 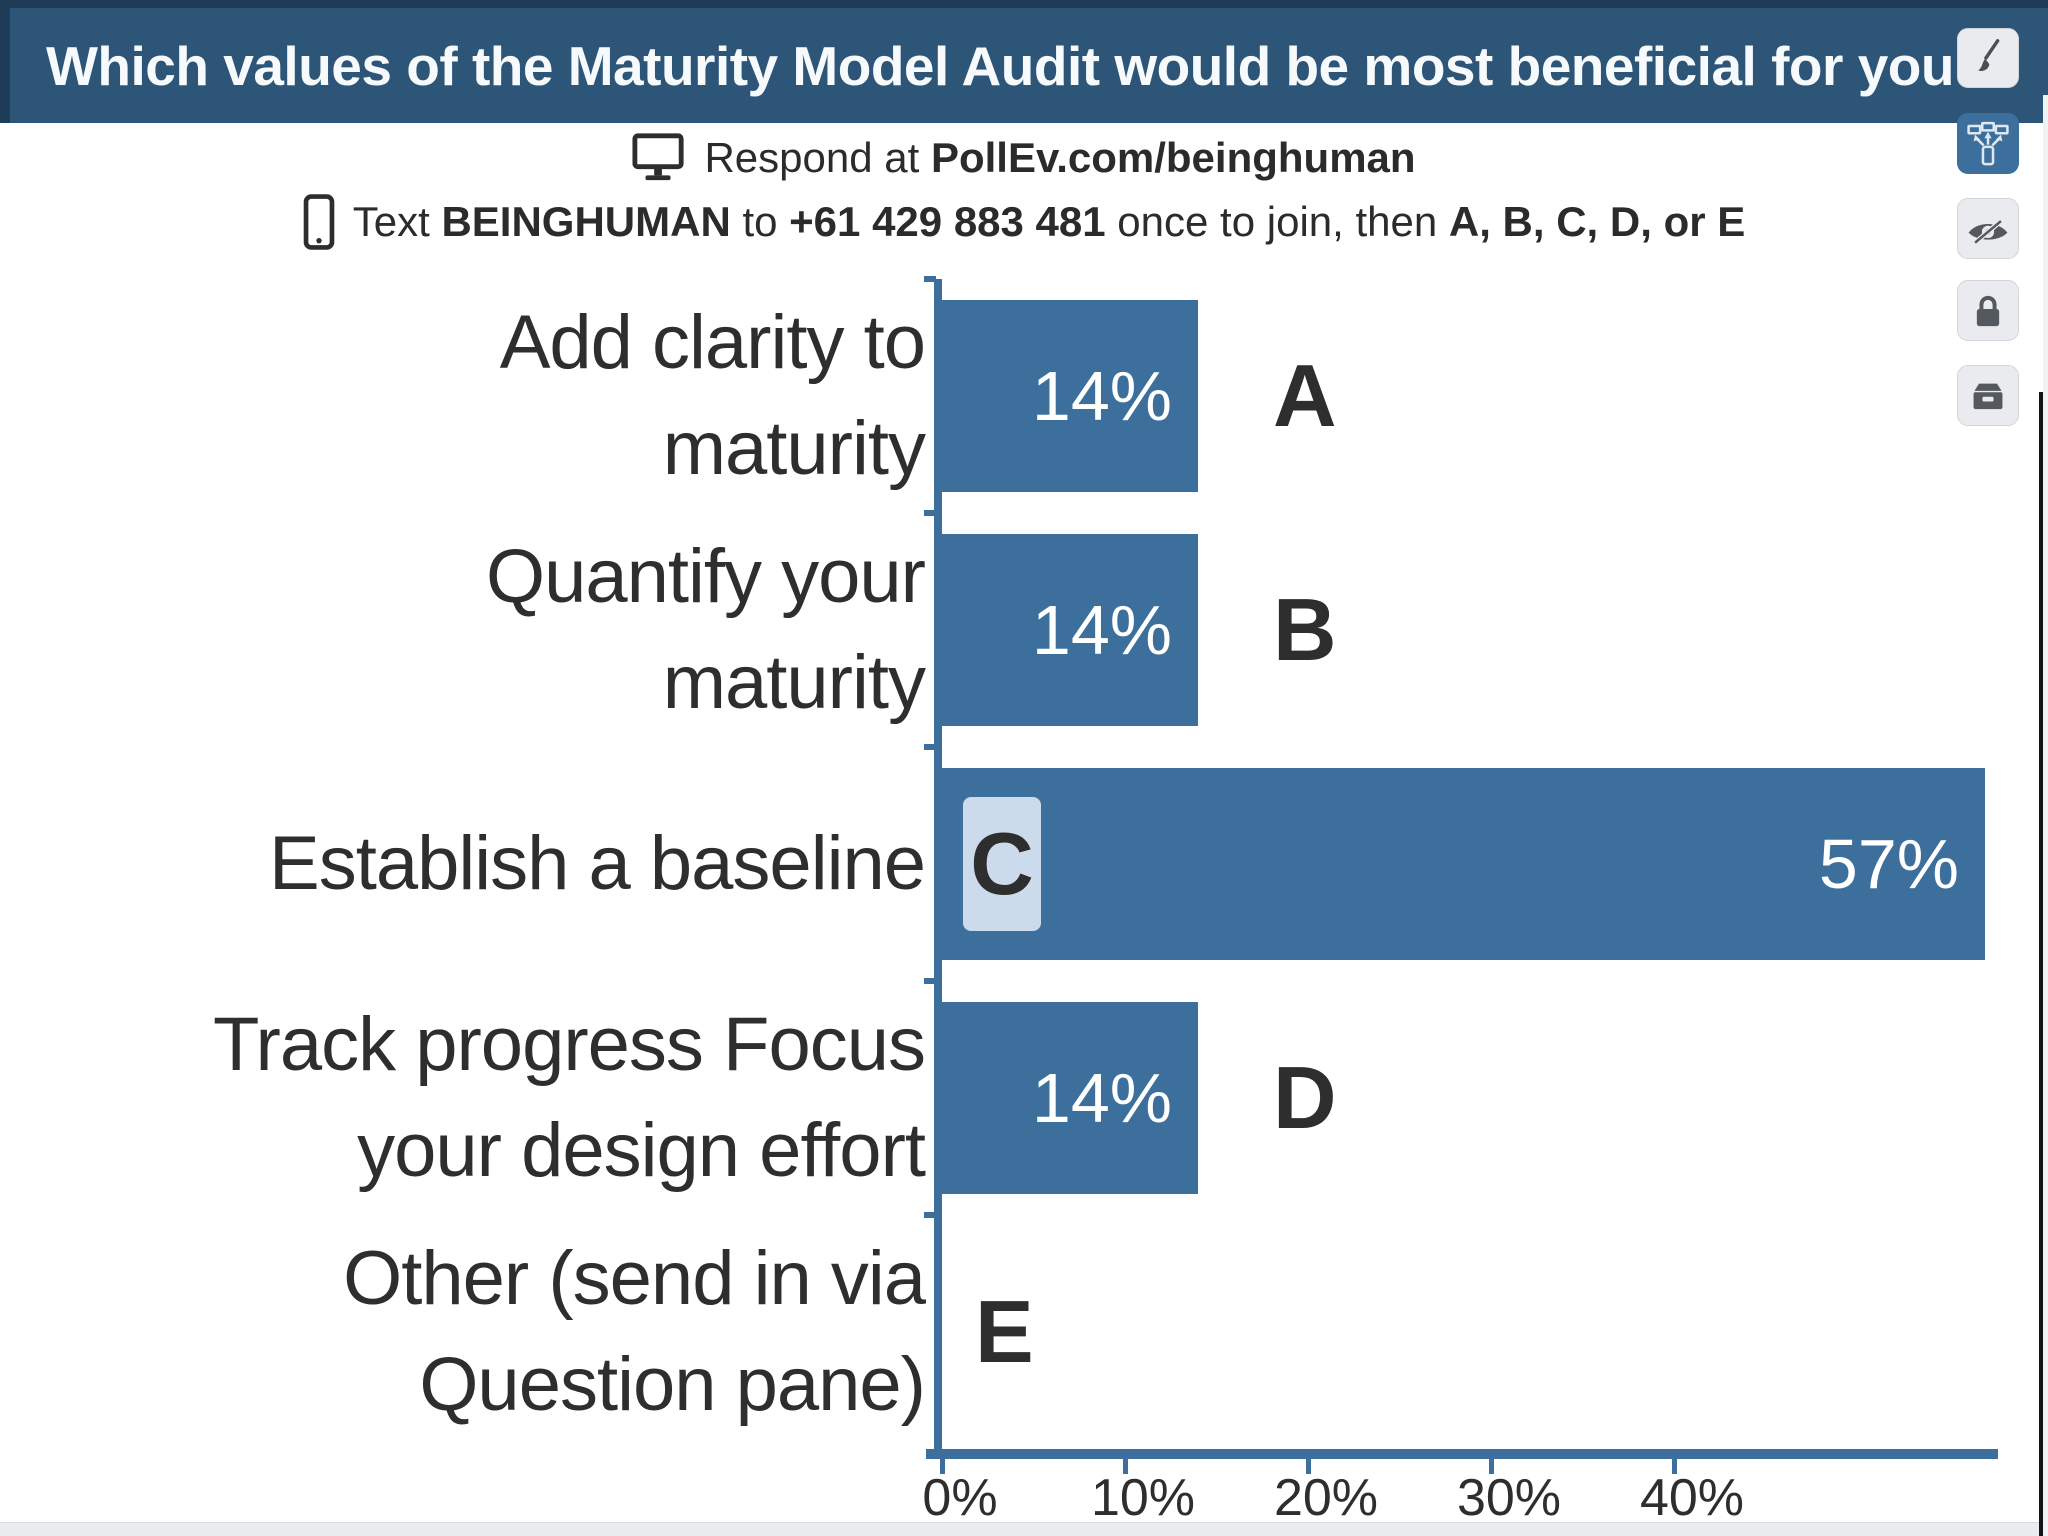 What do you see at coordinates (817, 157) in the screenshot?
I see `respond-at-text: Respond at` at bounding box center [817, 157].